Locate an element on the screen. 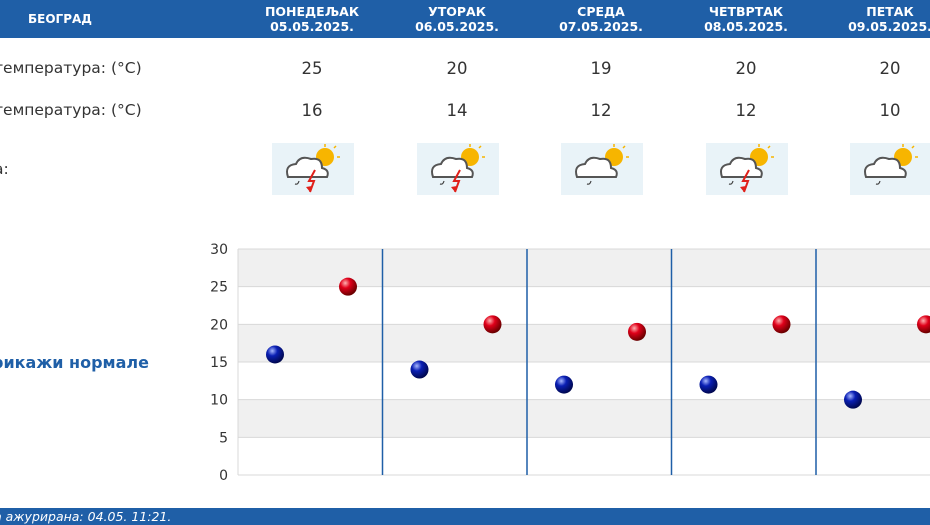 The height and width of the screenshot is (525, 930). day-header-5: ПЕТАК 09.05.2025. is located at coordinates (874, 19).